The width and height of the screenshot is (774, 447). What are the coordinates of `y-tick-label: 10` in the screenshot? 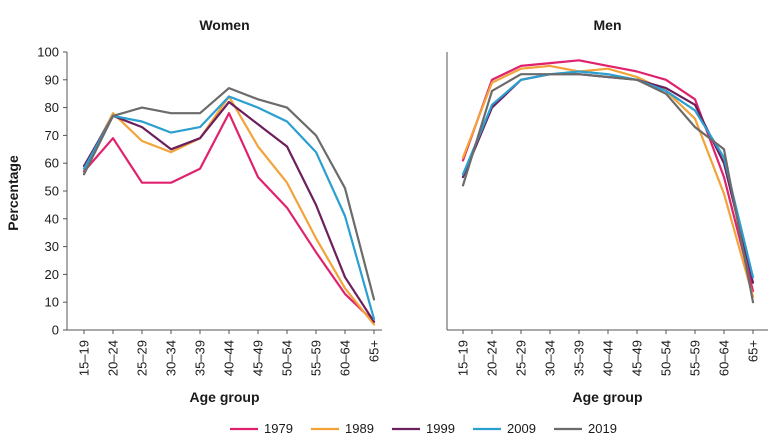 It's located at (52, 302).